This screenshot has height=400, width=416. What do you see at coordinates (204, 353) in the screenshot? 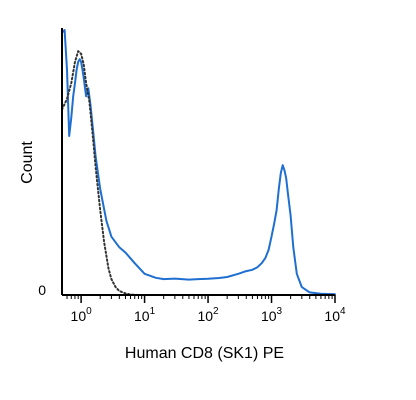
I see `x-axis-title: Human CD8 (SK1) PE` at bounding box center [204, 353].